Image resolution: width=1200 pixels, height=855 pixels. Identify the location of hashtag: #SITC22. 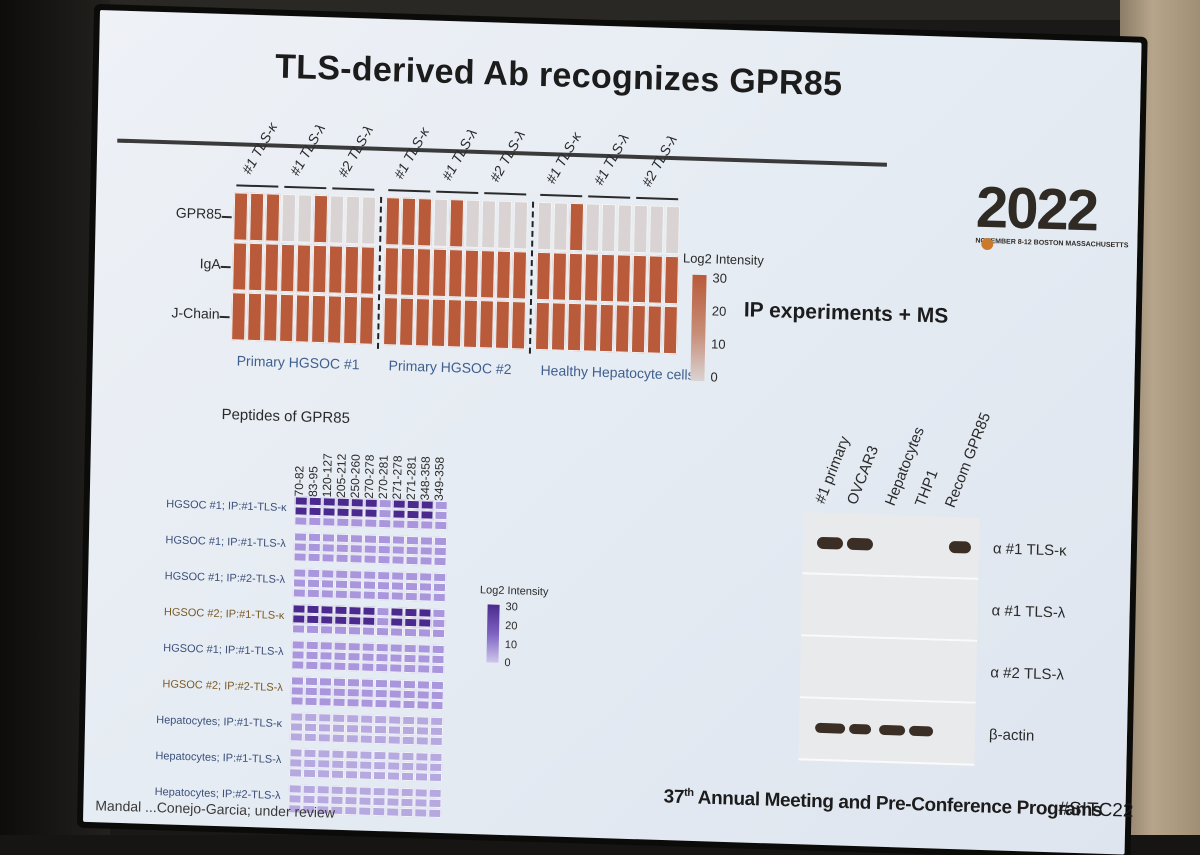
(1096, 810).